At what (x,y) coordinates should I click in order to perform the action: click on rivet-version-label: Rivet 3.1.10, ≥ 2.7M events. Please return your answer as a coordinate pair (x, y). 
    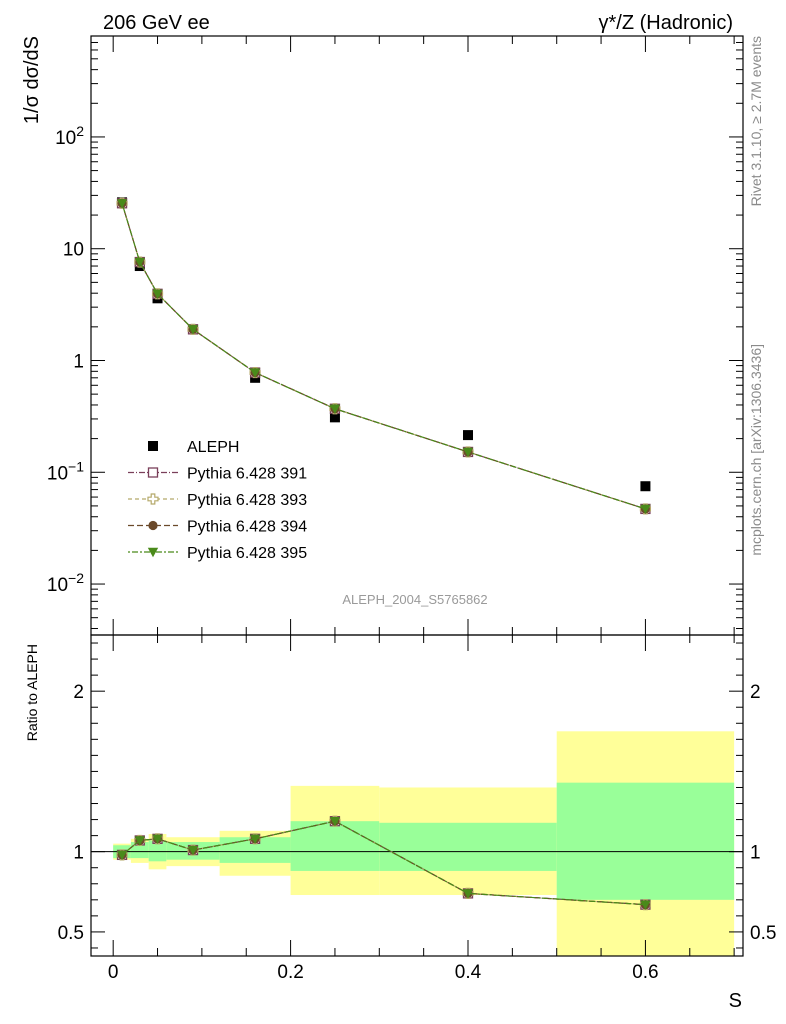
    Looking at the image, I should click on (756, 121).